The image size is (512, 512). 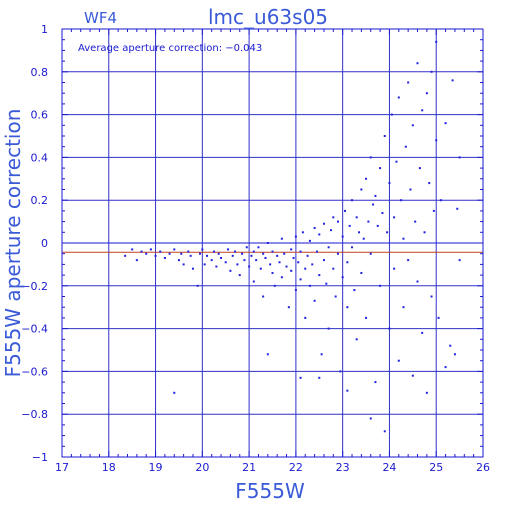 I want to click on x-tick-labels: 17 18 19 20 21 22 23 24 25 26, so click(x=272, y=467).